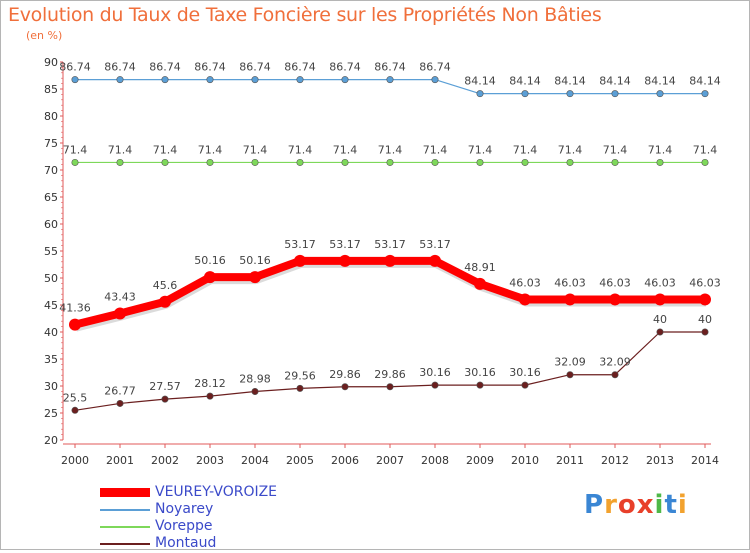 The width and height of the screenshot is (750, 553). What do you see at coordinates (75, 460) in the screenshot?
I see `x-tick-label: 2000` at bounding box center [75, 460].